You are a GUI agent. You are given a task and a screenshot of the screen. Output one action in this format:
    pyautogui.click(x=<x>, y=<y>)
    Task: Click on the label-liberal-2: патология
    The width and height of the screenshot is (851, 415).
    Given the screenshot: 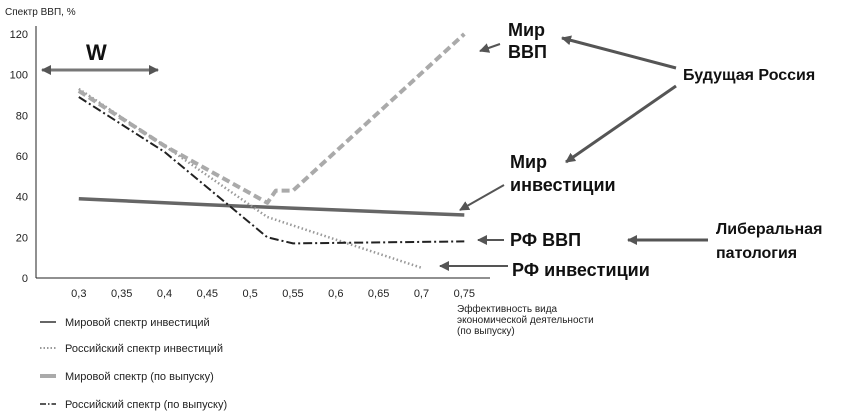 What is the action you would take?
    pyautogui.click(x=756, y=253)
    